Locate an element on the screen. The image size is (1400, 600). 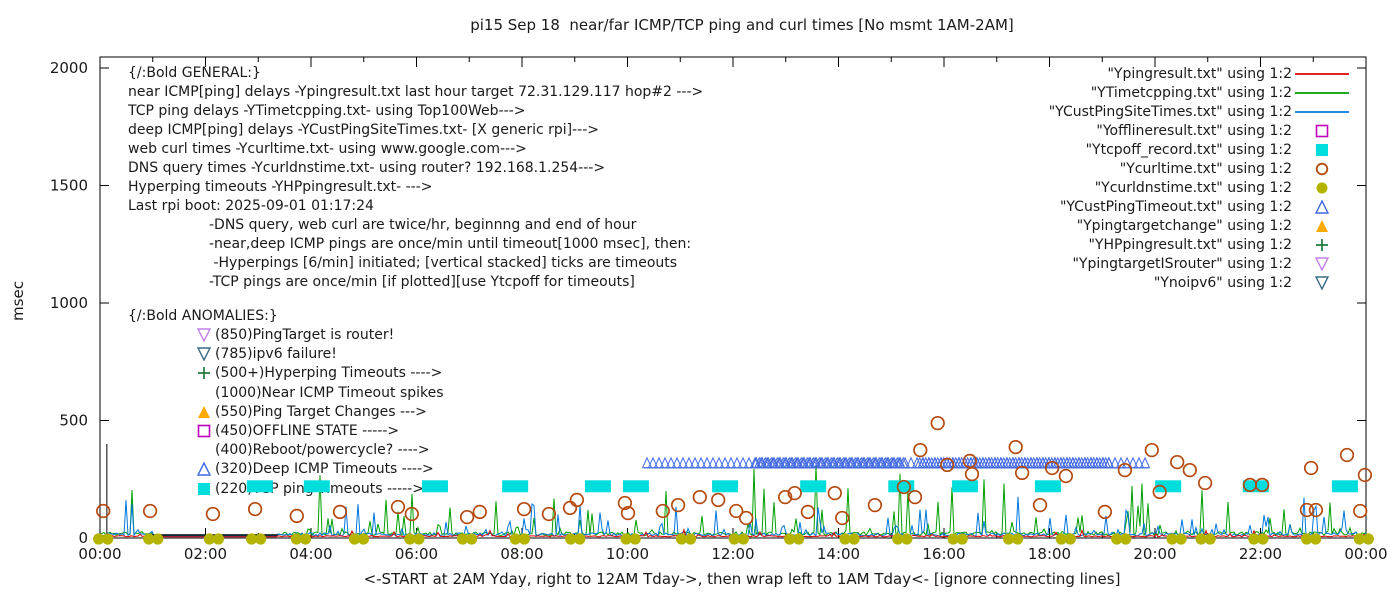
legend-label: "YCustPingSiteTimes.txt" using 1:2 is located at coordinates (1170, 112).